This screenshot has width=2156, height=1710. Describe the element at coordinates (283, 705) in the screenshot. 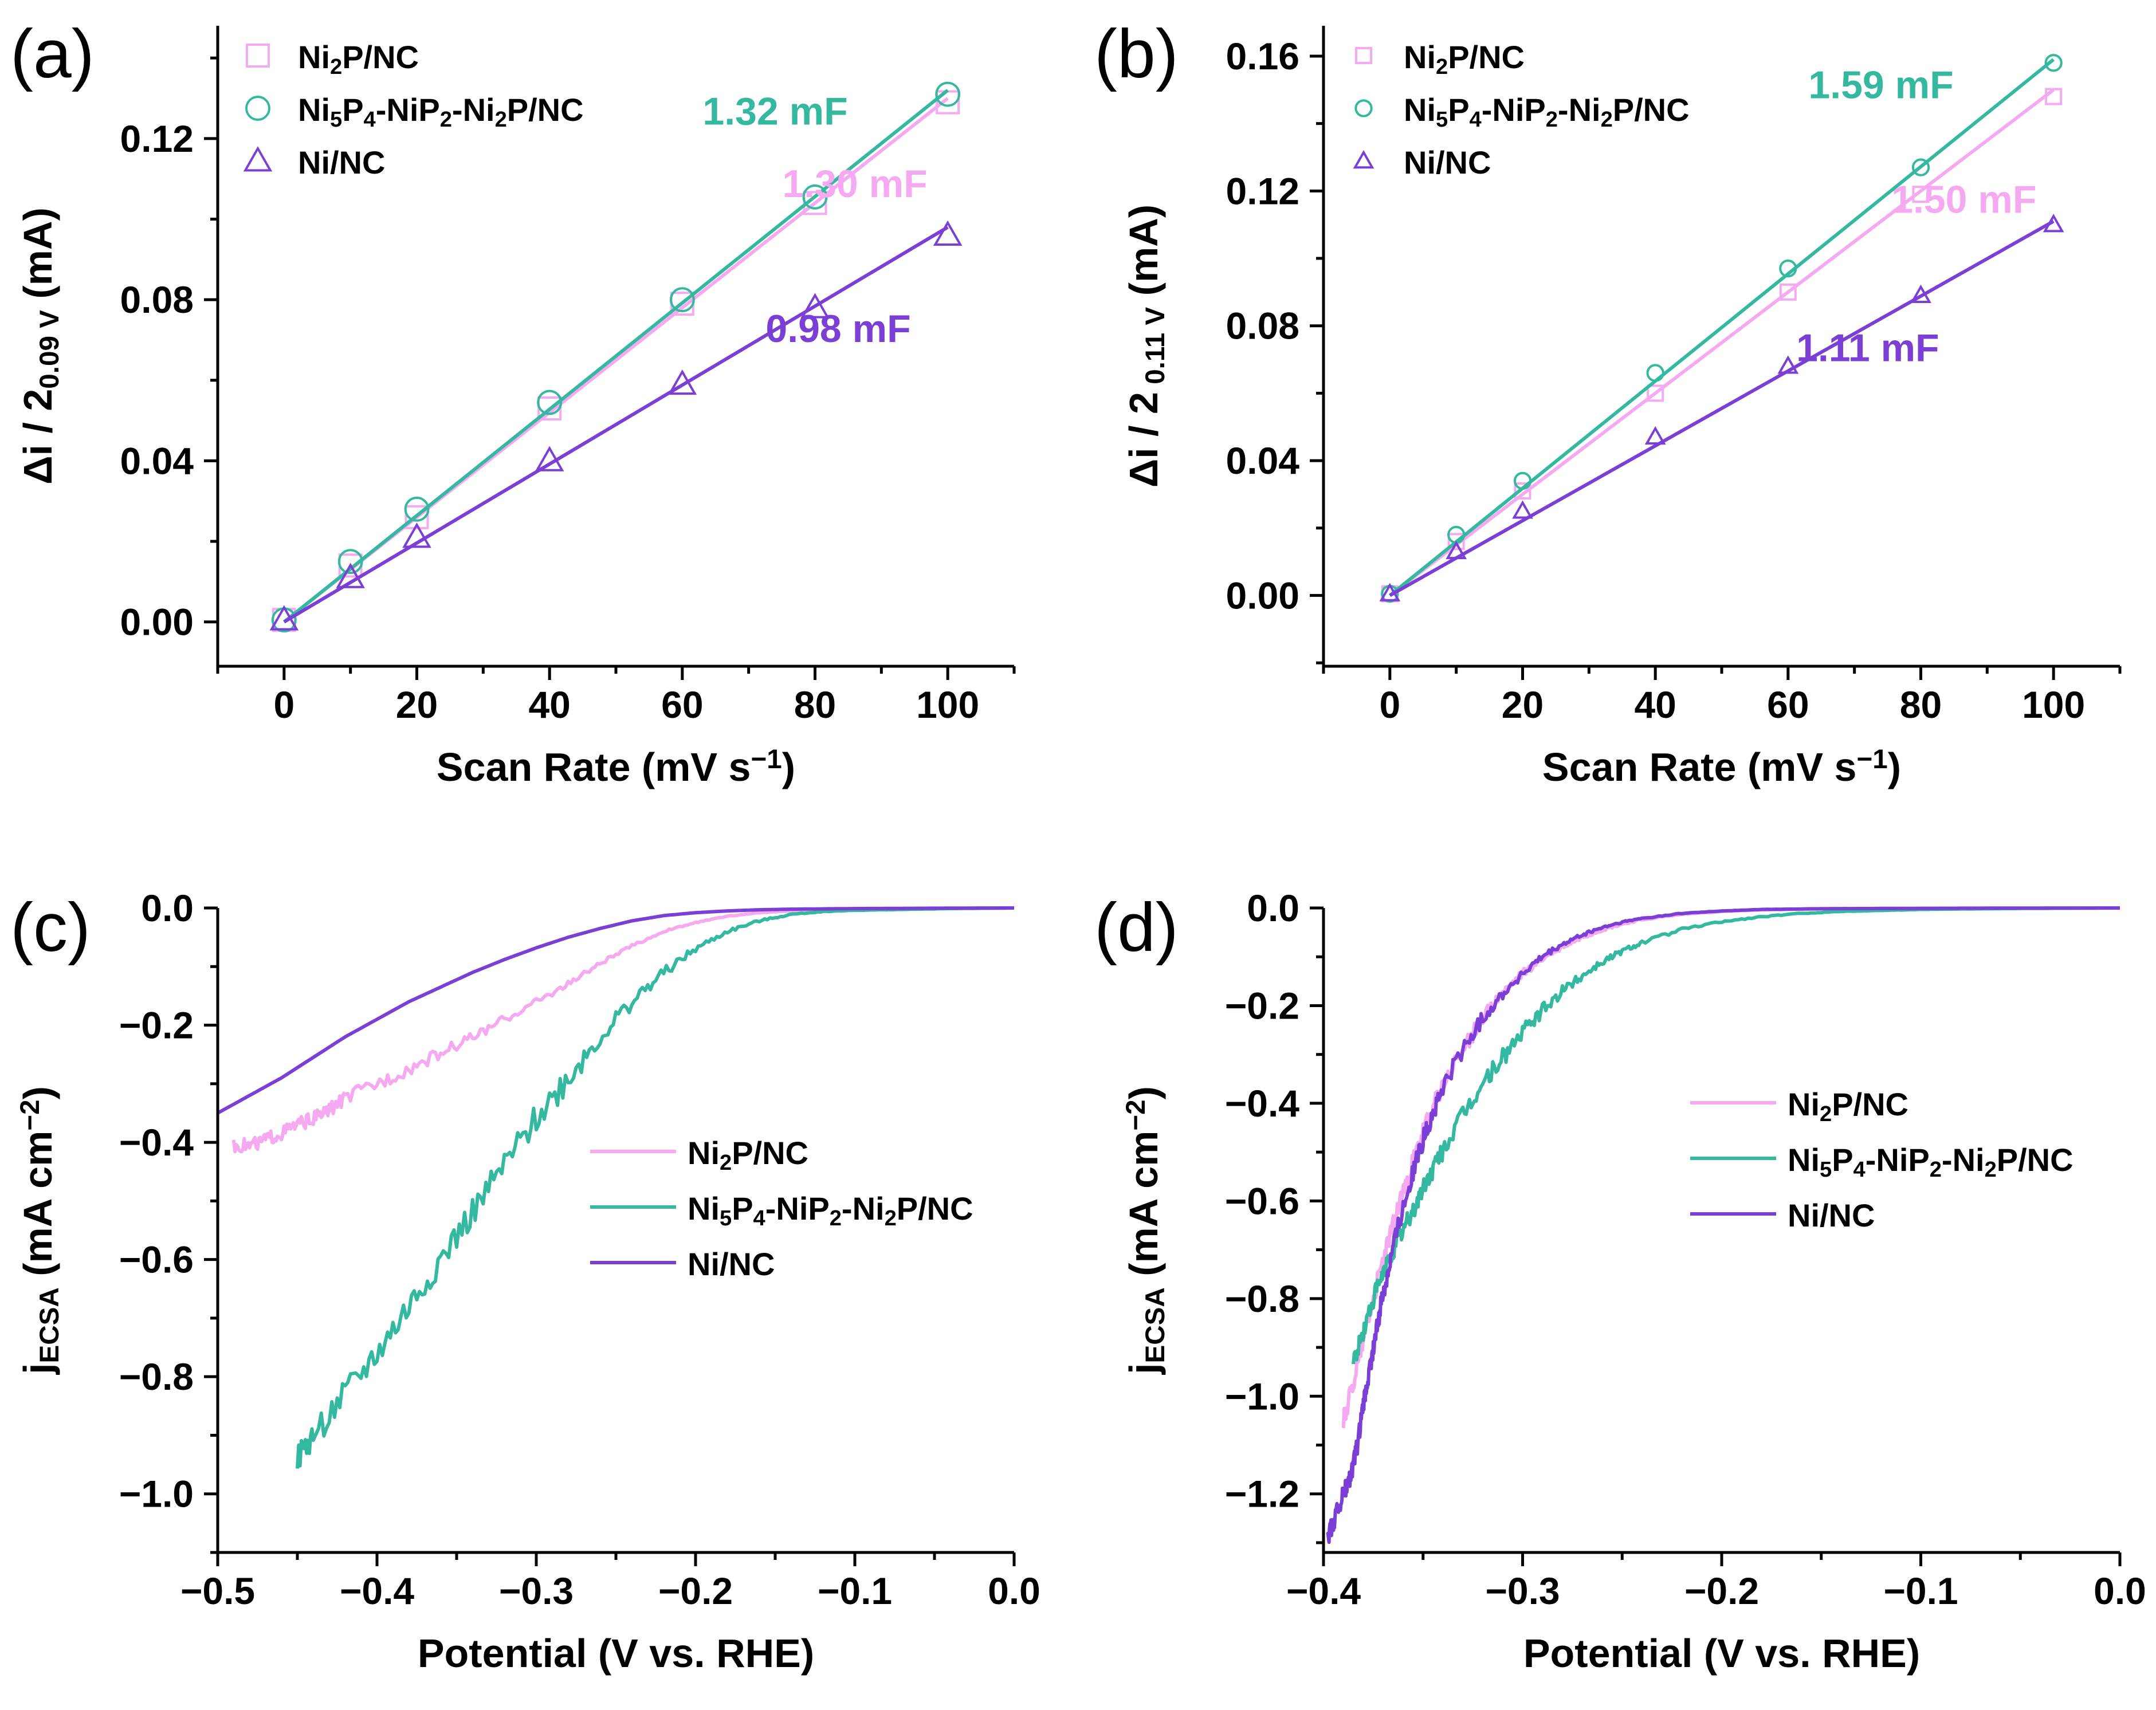

I see `panel-a-x-tick-label: 0` at that location.